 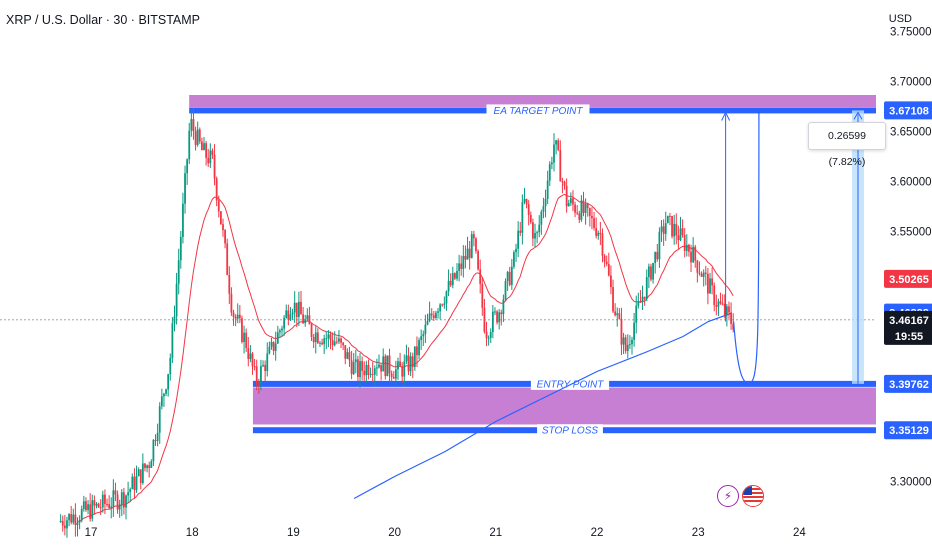 I want to click on symbol-title: XRP / U.S. Dollar · 30 · BITSTAMP, so click(x=103, y=20).